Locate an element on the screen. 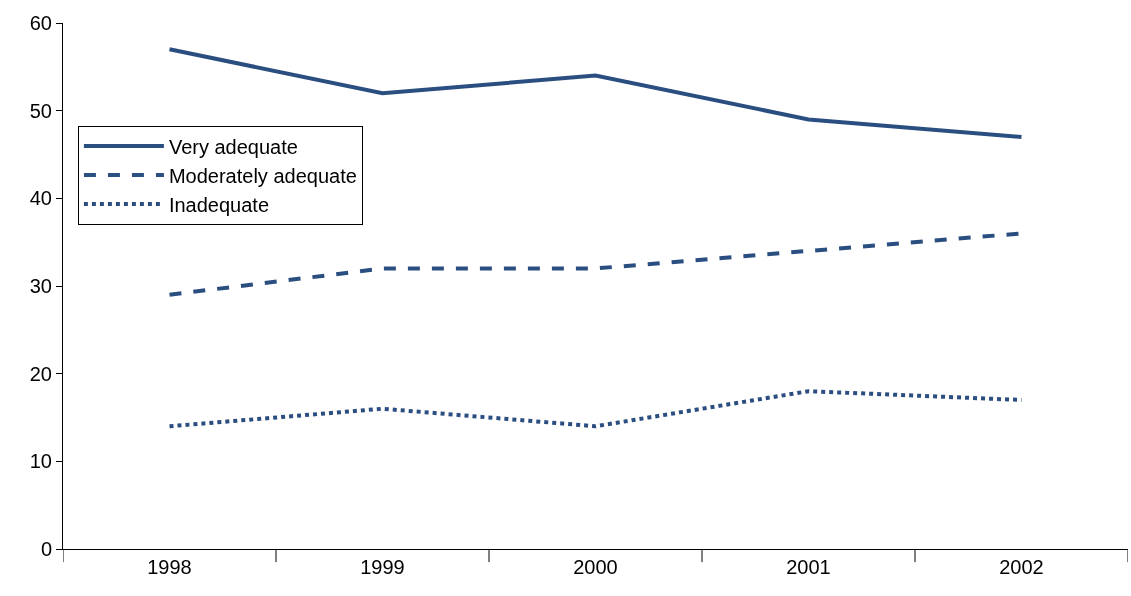  x-tick-label: 2002 is located at coordinates (1021, 567).